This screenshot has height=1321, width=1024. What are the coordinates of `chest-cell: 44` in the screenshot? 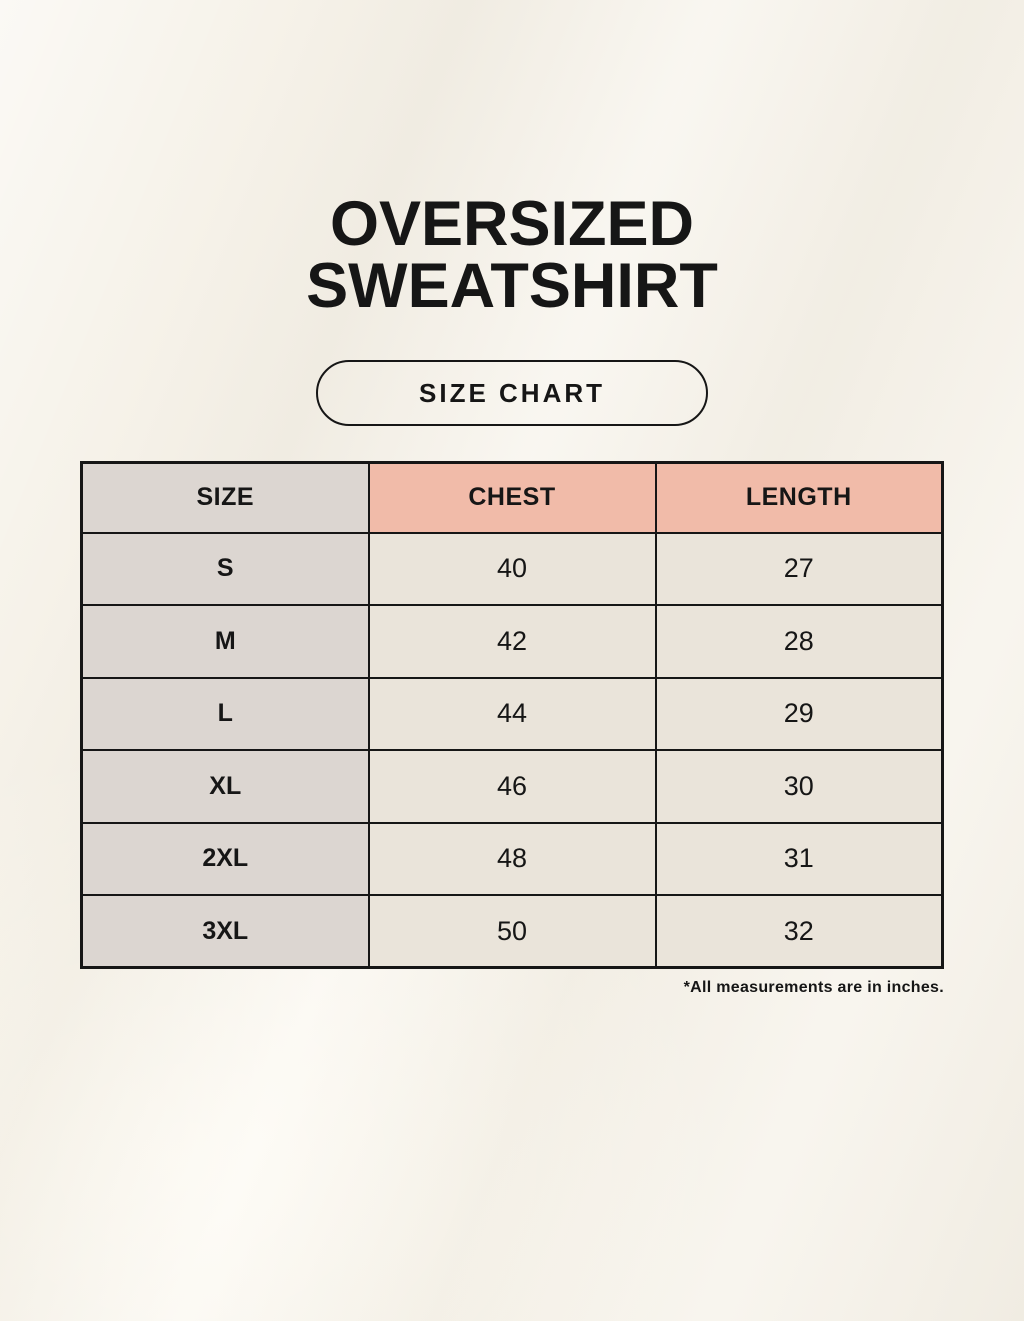 It's located at (512, 713).